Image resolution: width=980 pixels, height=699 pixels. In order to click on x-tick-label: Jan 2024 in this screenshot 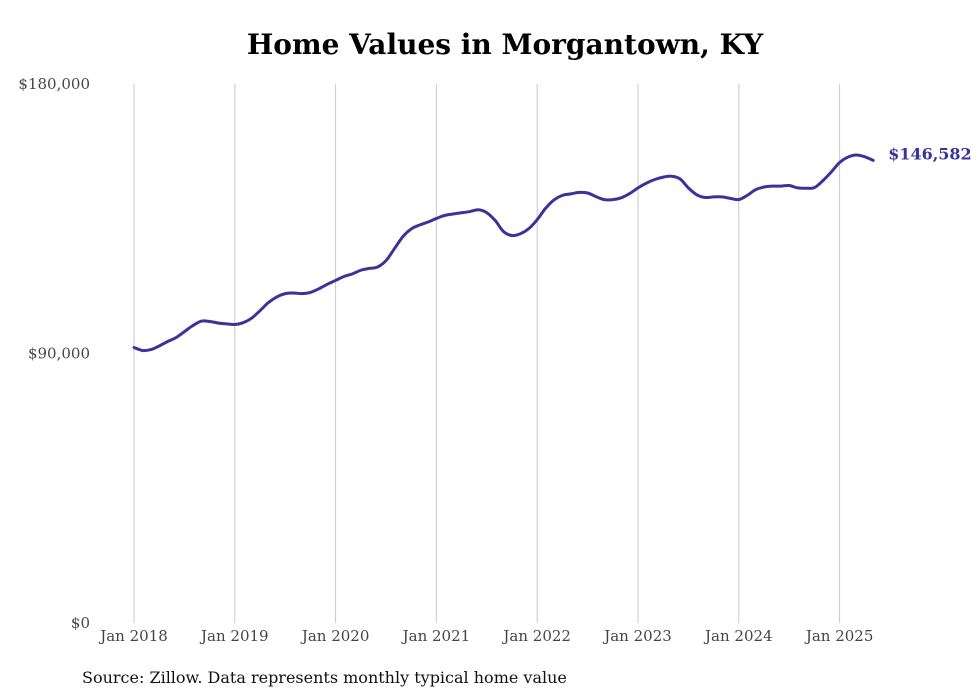, I will do `click(738, 636)`.